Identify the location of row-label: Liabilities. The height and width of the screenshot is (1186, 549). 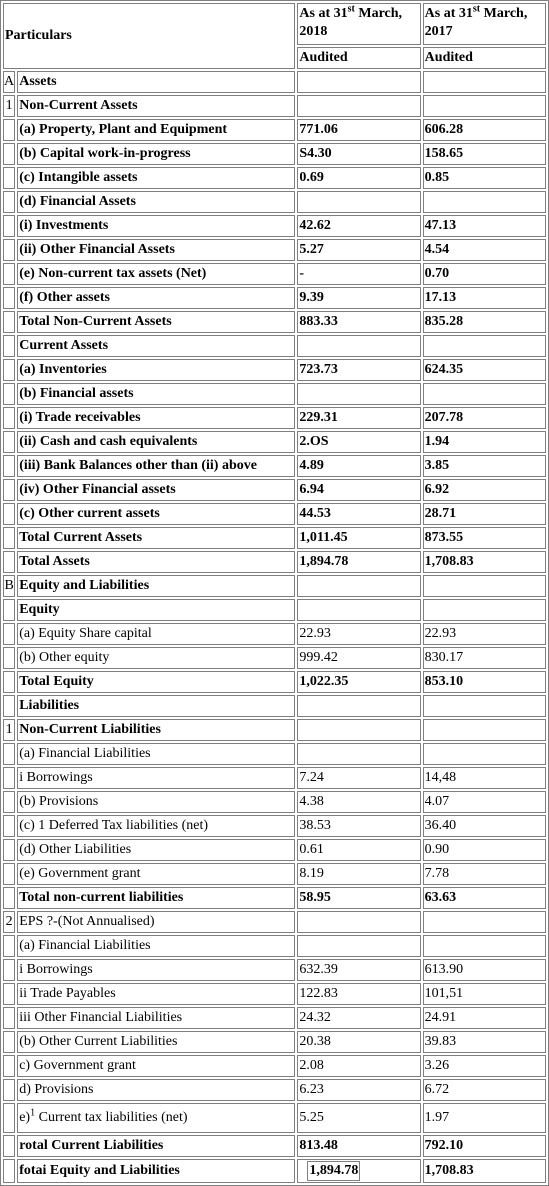
(156, 706).